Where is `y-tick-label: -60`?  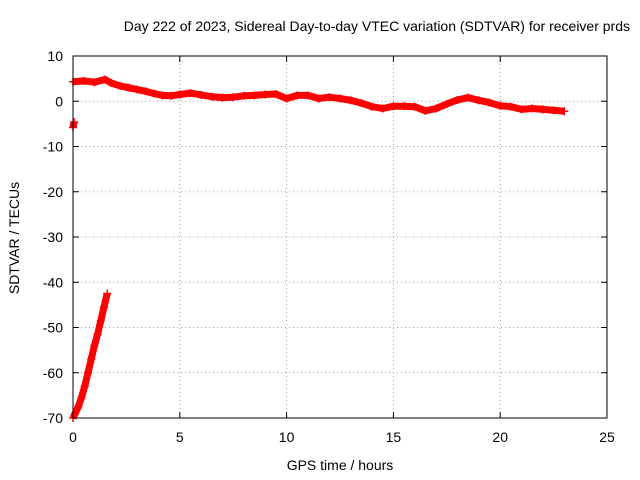 y-tick-label: -60 is located at coordinates (53, 373).